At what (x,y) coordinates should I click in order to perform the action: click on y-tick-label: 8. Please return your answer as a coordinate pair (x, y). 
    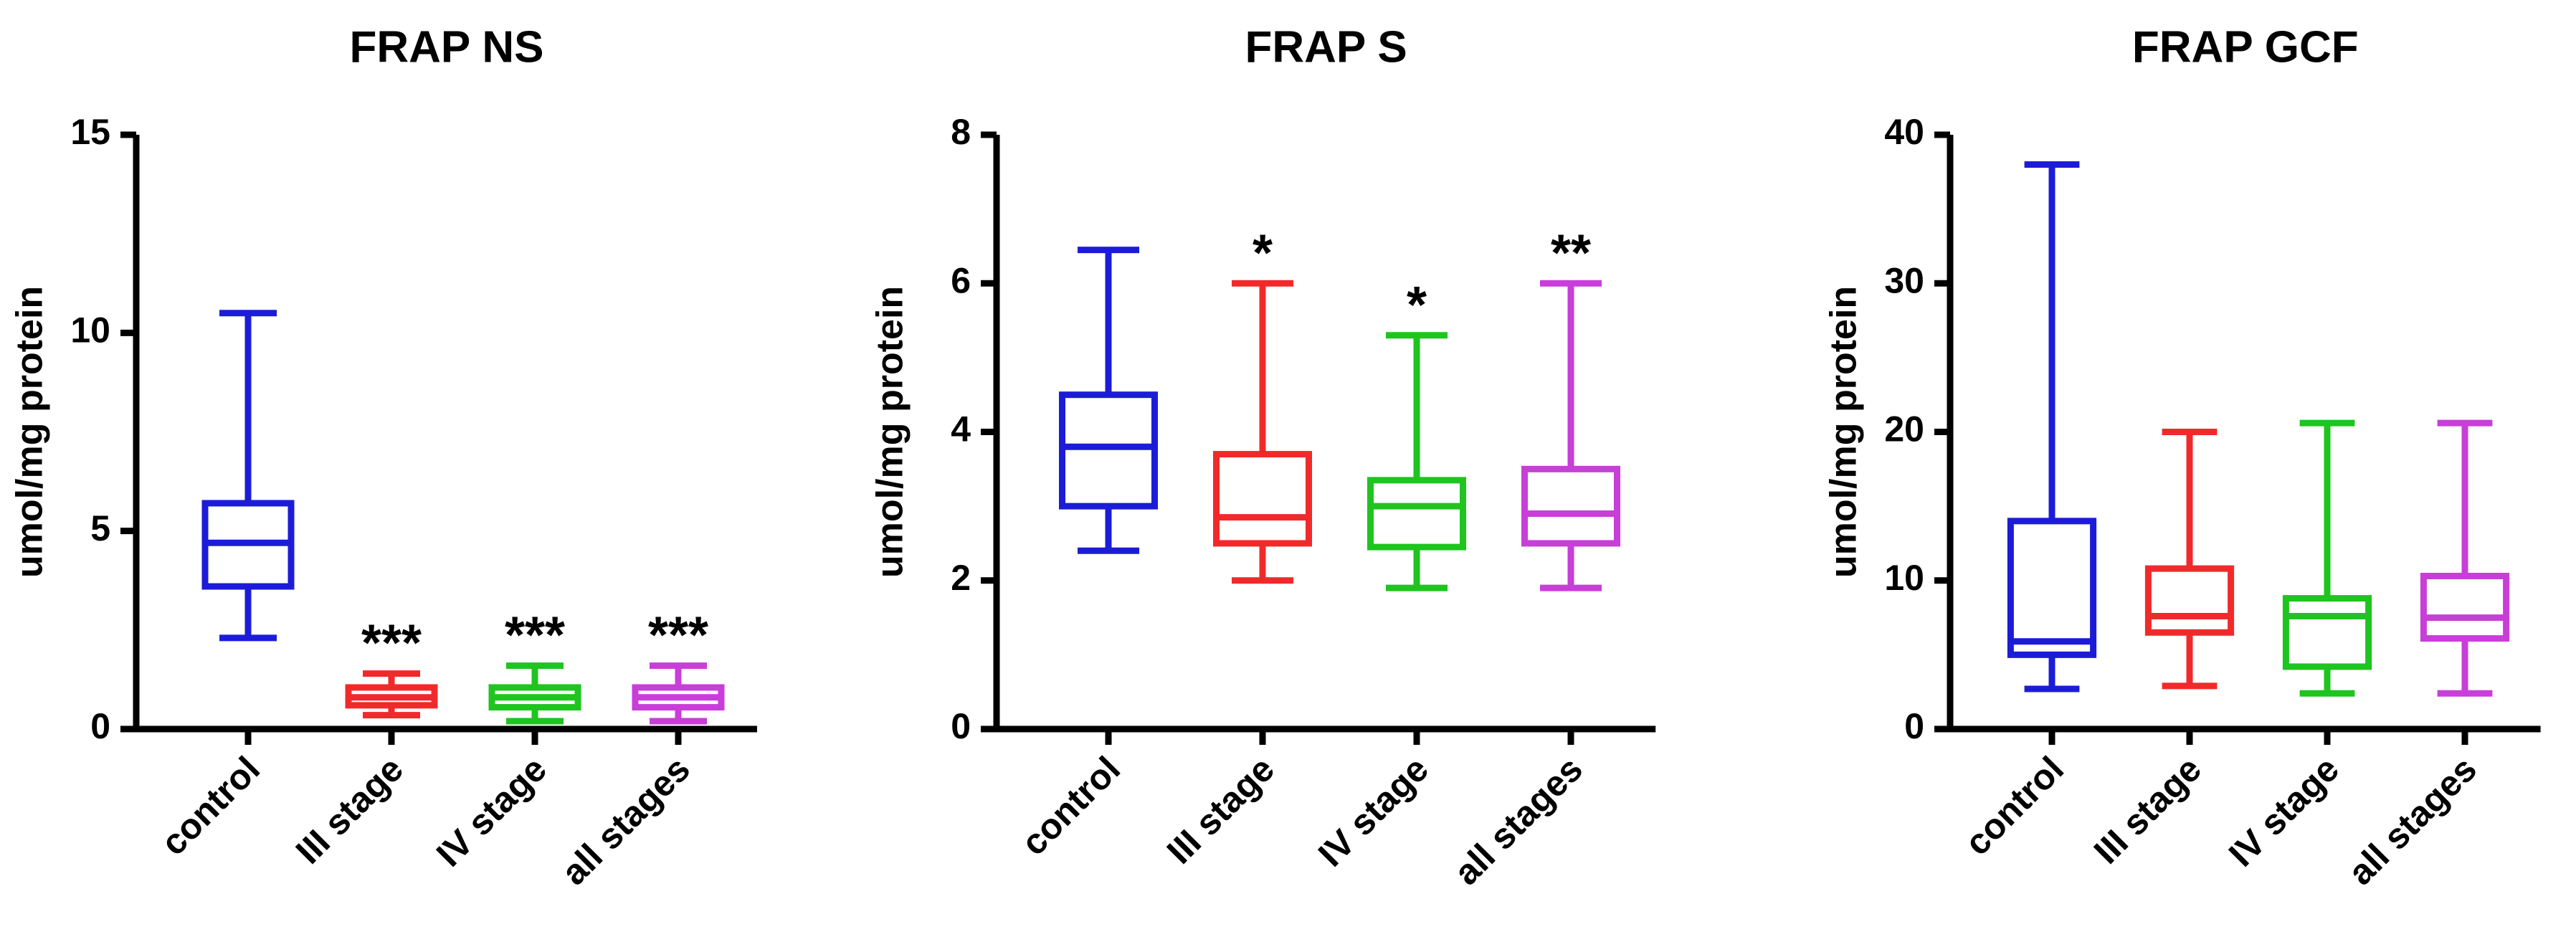
    Looking at the image, I should click on (961, 132).